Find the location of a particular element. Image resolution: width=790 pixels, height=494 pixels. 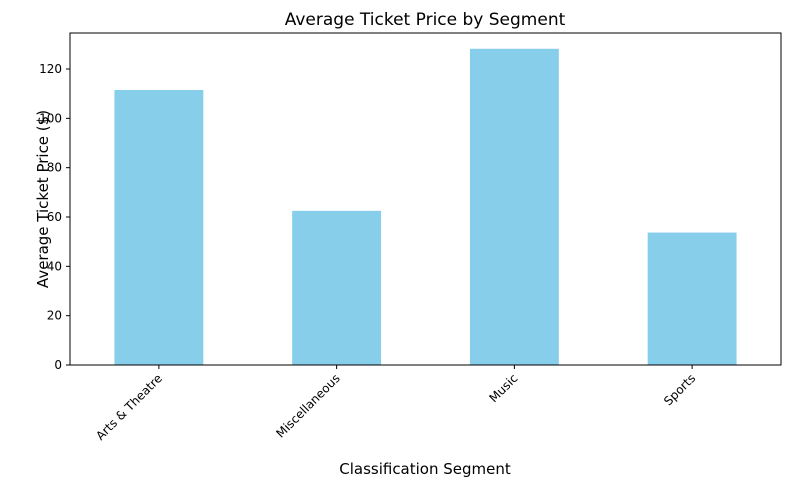

chart-title: Average Ticket Price by Segment is located at coordinates (425, 20).